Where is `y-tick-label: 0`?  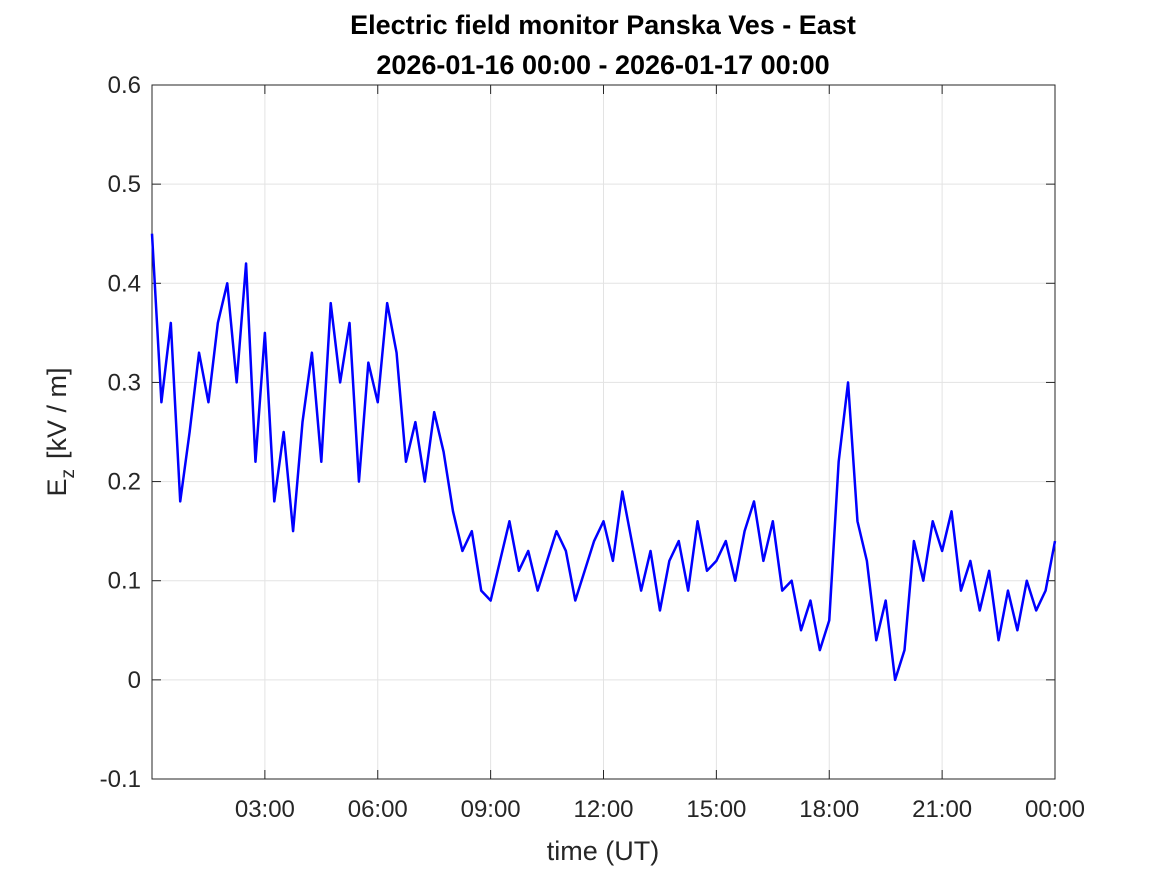 y-tick-label: 0 is located at coordinates (134, 680).